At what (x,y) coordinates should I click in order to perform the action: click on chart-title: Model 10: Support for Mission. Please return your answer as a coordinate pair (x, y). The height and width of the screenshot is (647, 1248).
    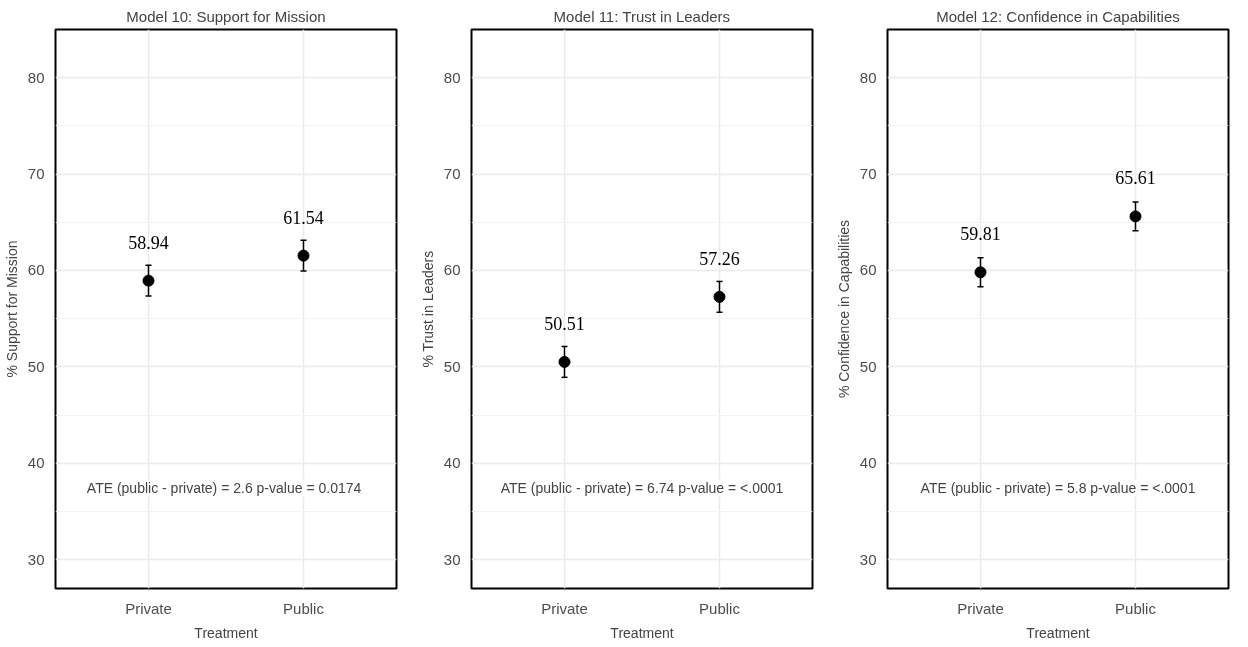
    Looking at the image, I should click on (226, 16).